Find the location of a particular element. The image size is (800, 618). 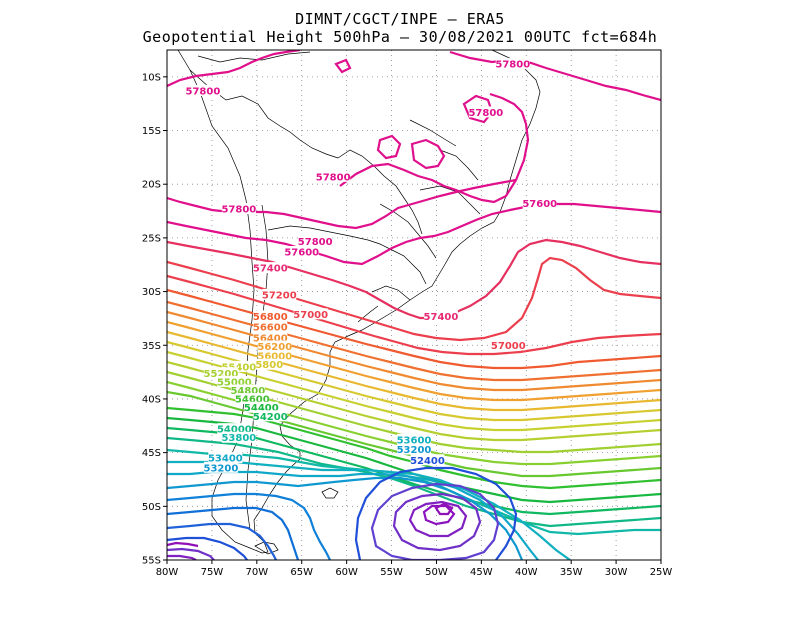

border-bolivia-argentina is located at coordinates (318, 233).